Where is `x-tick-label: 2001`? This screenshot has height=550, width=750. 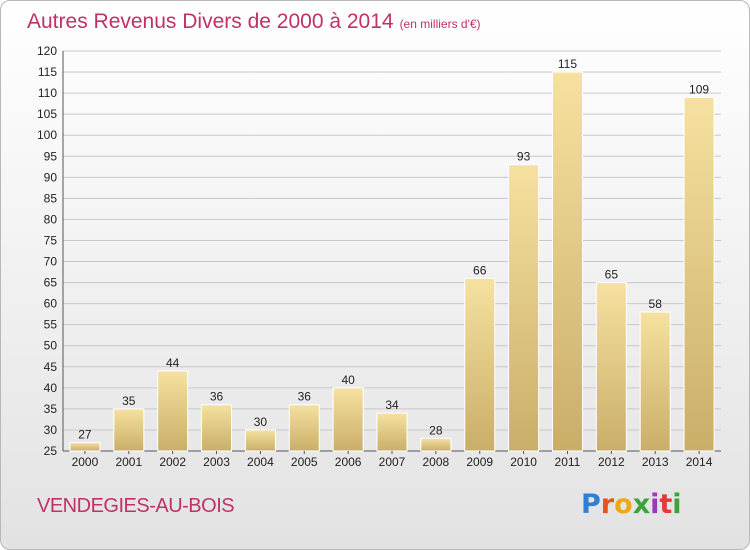 x-tick-label: 2001 is located at coordinates (128, 462).